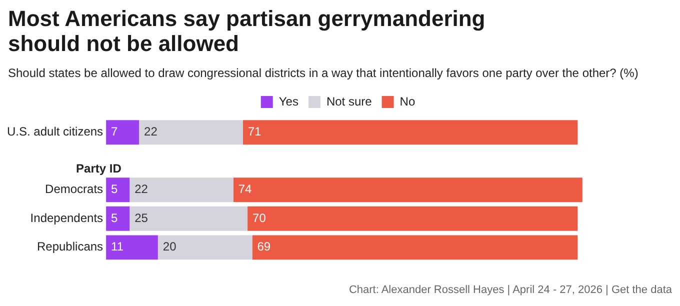 Image resolution: width=680 pixels, height=306 pixels. Describe the element at coordinates (259, 217) in the screenshot. I see `data-label: 70` at that location.